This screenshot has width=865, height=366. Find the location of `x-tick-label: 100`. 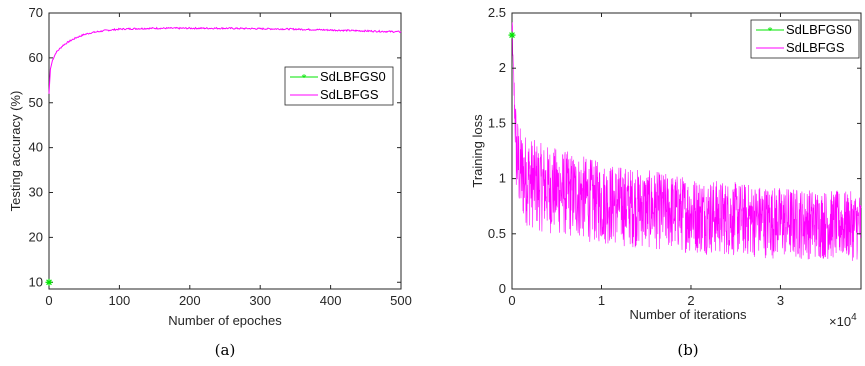

x-tick-label: 100 is located at coordinates (120, 300).